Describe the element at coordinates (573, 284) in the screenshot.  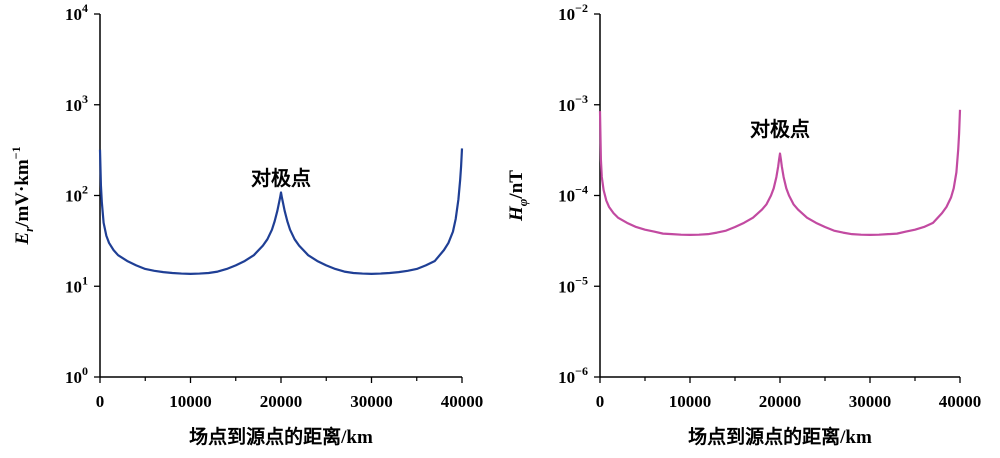
I see `y-tick-label: 10⁻⁵` at that location.